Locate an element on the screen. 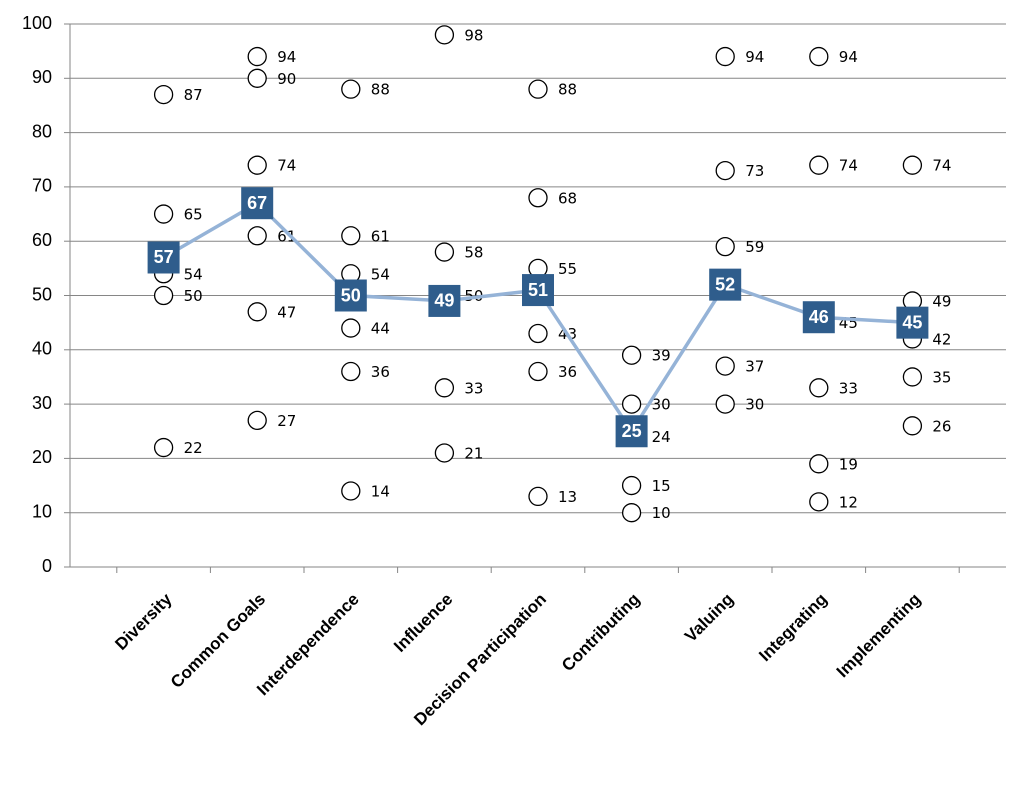  score-label: 30 is located at coordinates (661, 405).